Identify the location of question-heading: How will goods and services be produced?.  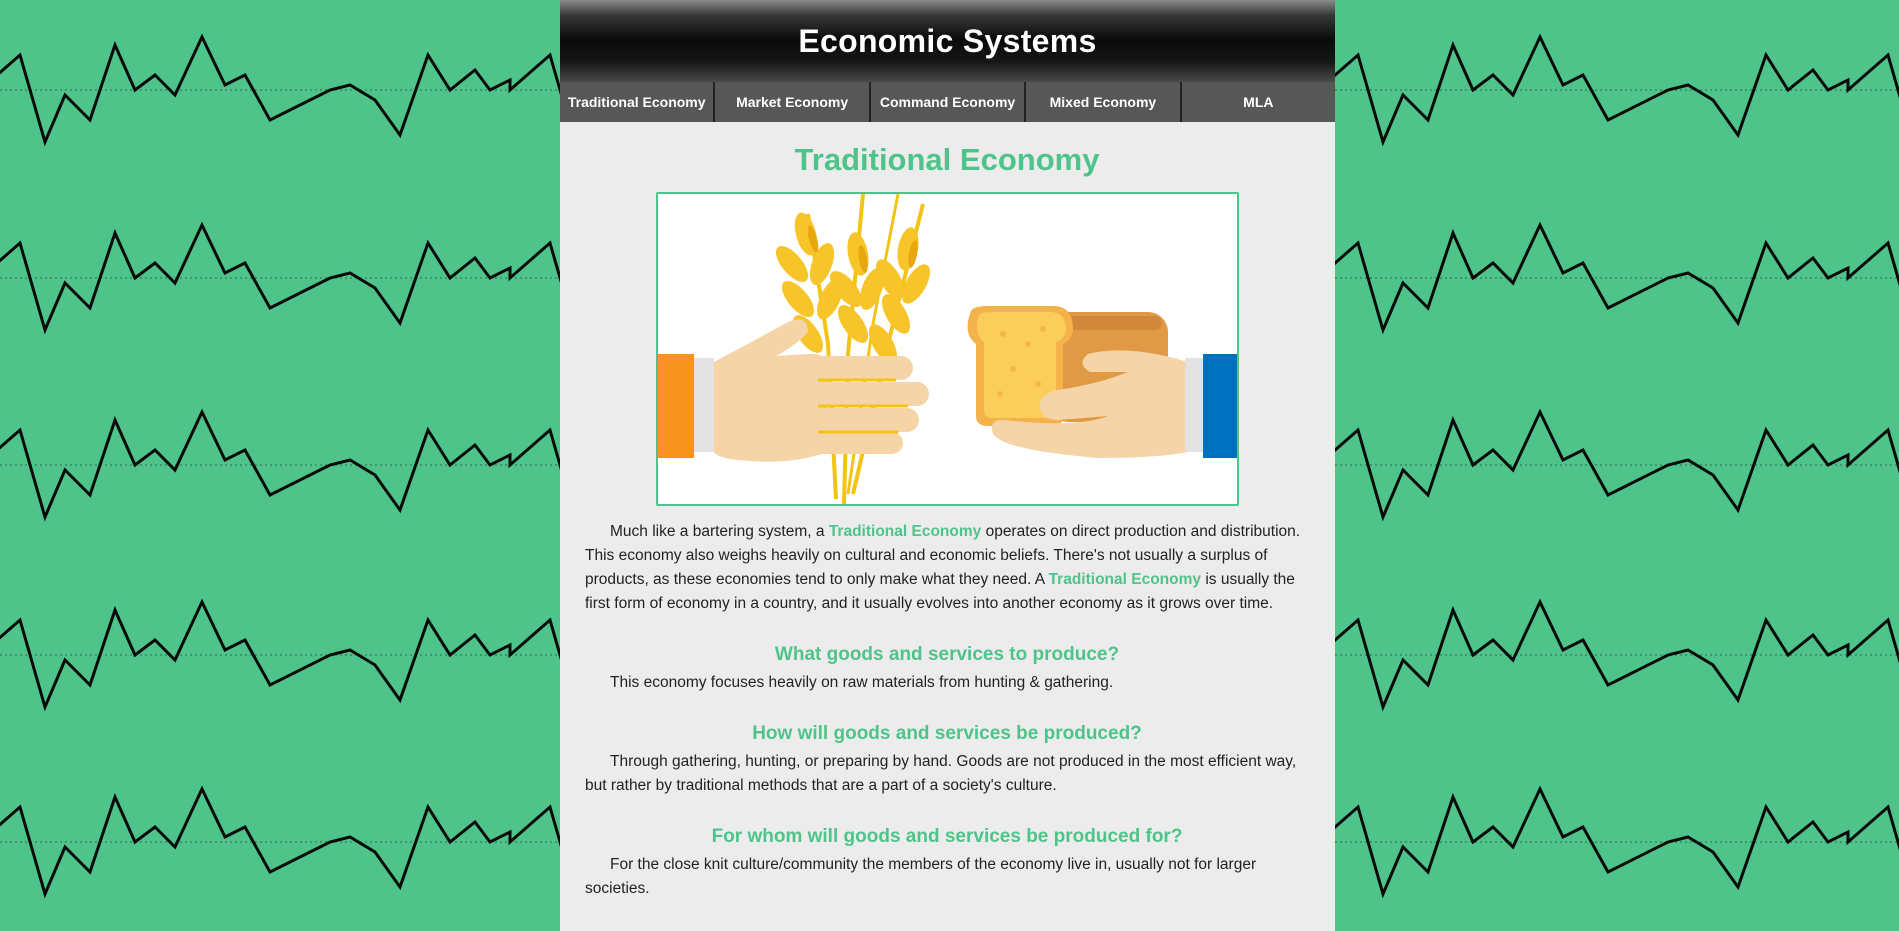
(947, 733).